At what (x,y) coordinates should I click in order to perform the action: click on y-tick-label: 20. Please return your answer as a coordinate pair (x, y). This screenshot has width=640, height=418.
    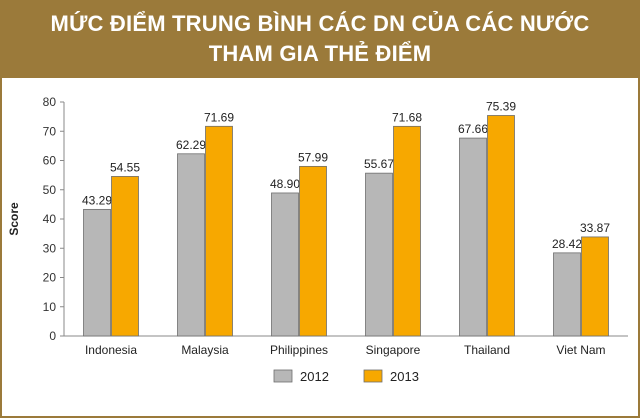
    Looking at the image, I should click on (50, 278).